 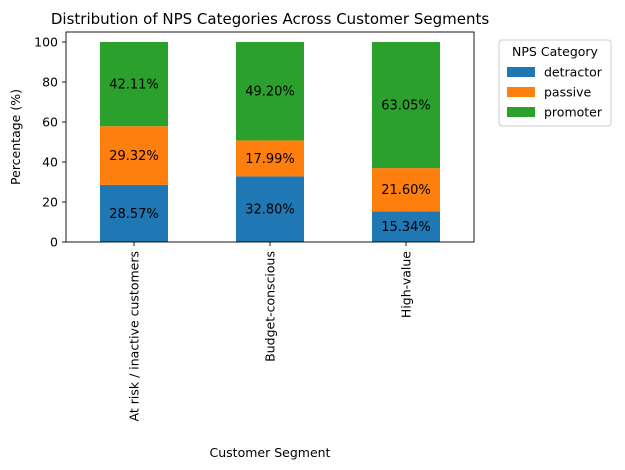 I want to click on bar-label-detractor-0: 28.57%, so click(x=134, y=214).